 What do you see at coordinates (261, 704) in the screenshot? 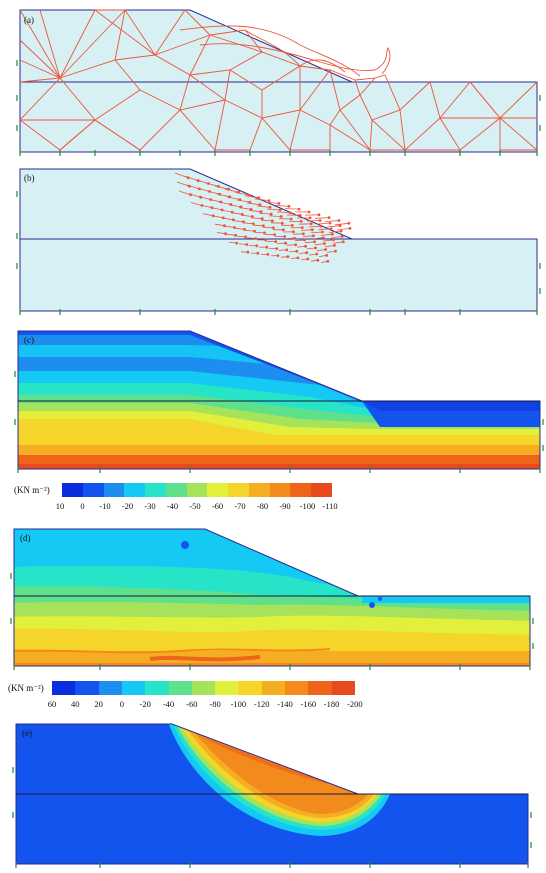
I see `colorbar-tick-label: -120` at bounding box center [261, 704].